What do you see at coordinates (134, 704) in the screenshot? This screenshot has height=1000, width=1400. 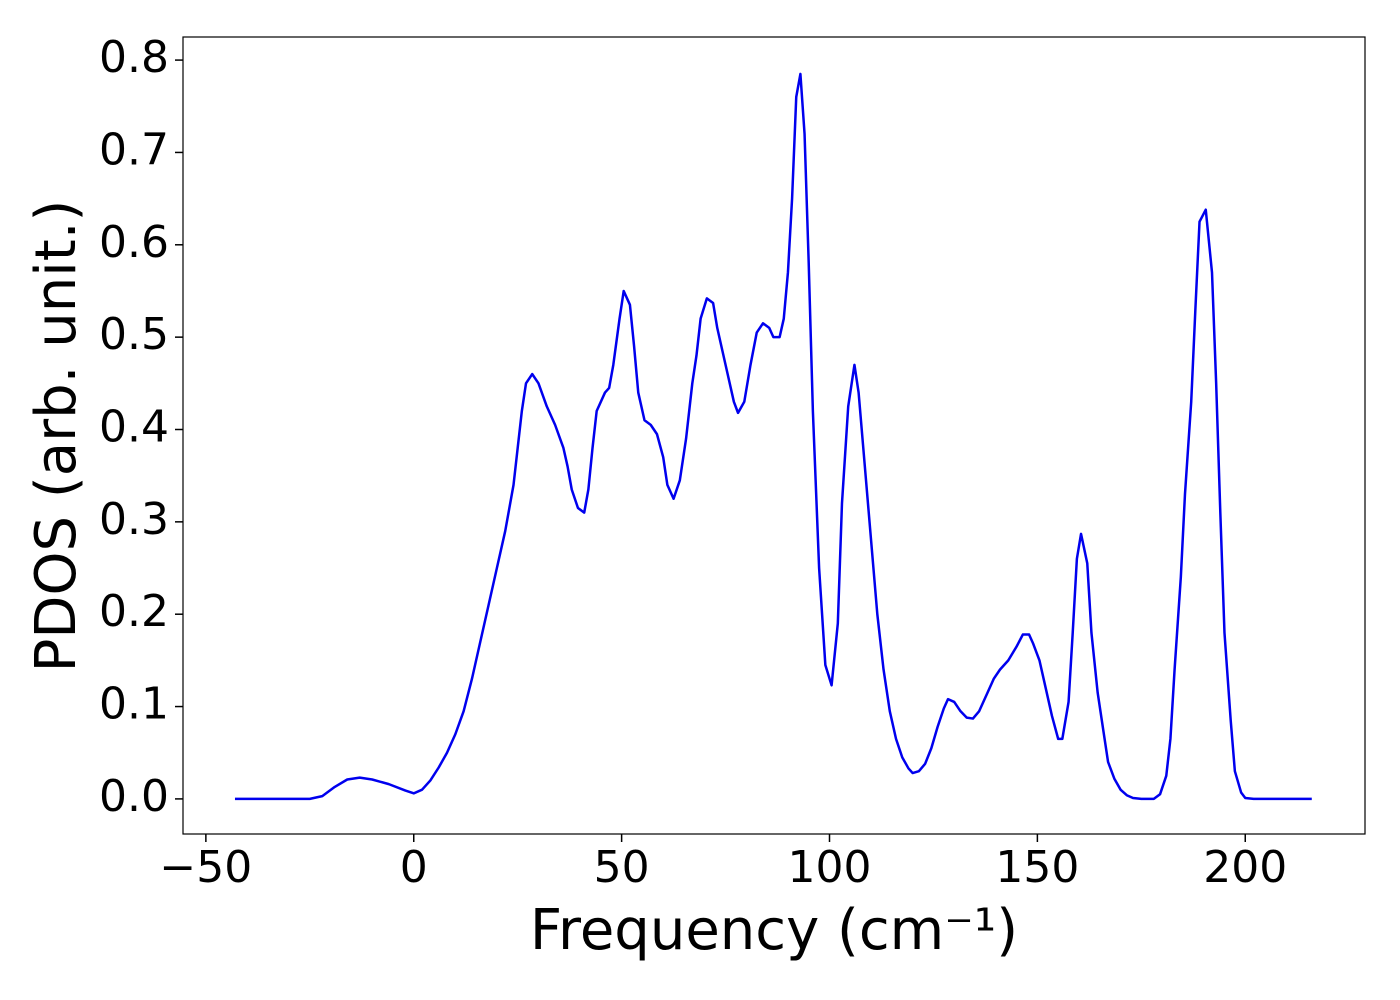 I see `y-tick-label: 0.1` at bounding box center [134, 704].